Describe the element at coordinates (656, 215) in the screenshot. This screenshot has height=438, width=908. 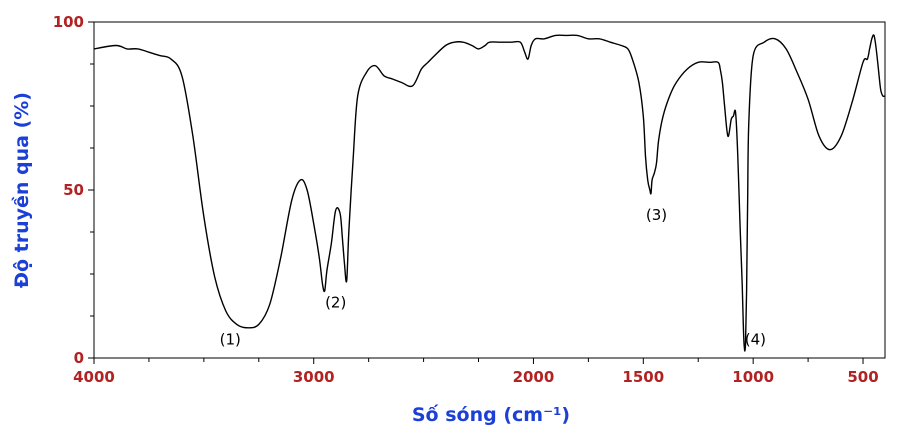
I see `peak-label: (3)` at that location.